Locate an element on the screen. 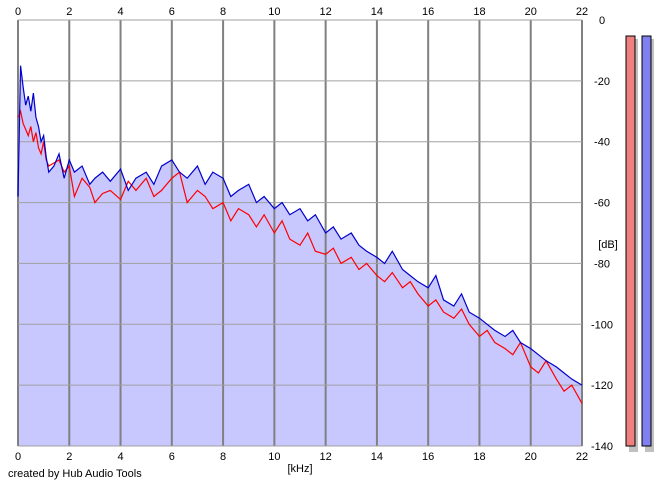  y-tick-label: -20 is located at coordinates (602, 82).